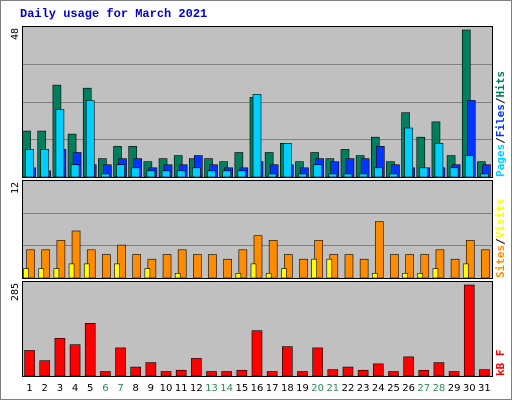 The height and width of the screenshot is (400, 512). Describe the element at coordinates (196, 388) in the screenshot. I see `day-label: 12` at that location.